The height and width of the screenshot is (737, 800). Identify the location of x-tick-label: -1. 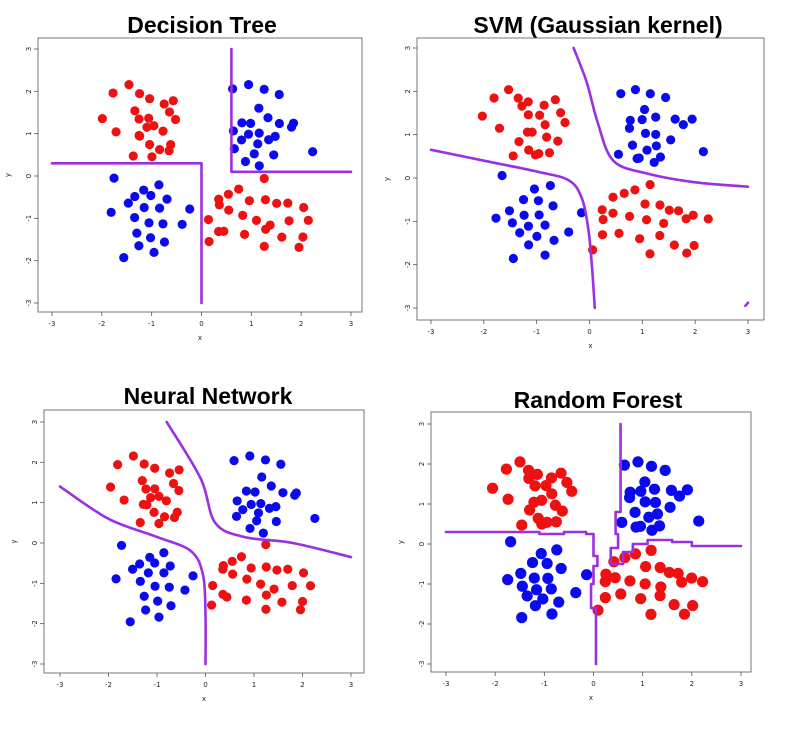
(544, 684).